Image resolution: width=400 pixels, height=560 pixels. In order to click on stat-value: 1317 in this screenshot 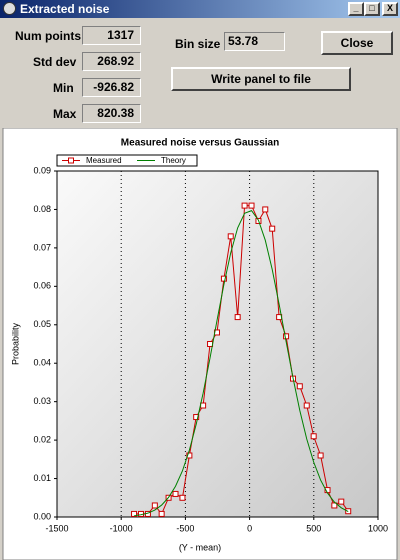, I will do `click(111, 35)`.